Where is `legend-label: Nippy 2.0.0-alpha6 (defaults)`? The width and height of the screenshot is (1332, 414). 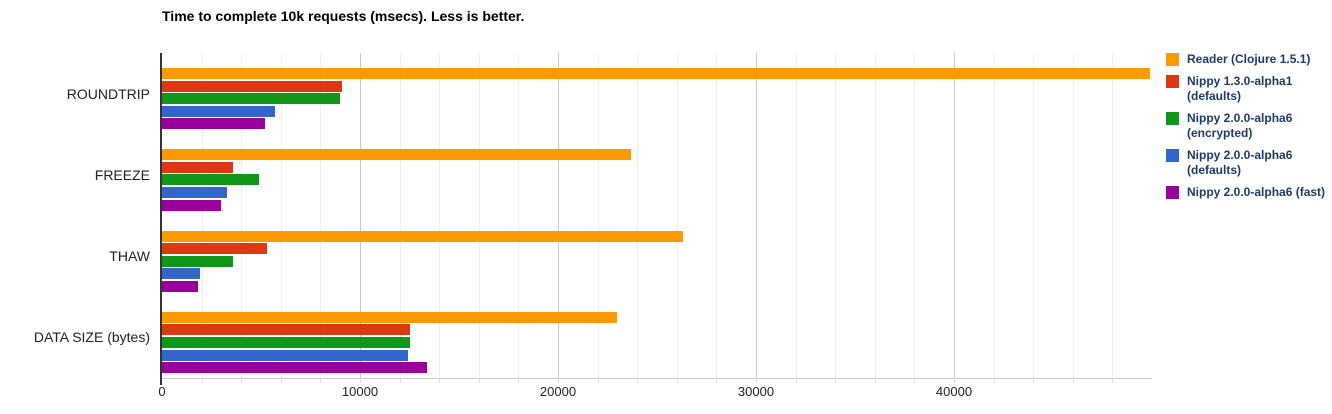 legend-label: Nippy 2.0.0-alpha6 (defaults) is located at coordinates (1239, 163).